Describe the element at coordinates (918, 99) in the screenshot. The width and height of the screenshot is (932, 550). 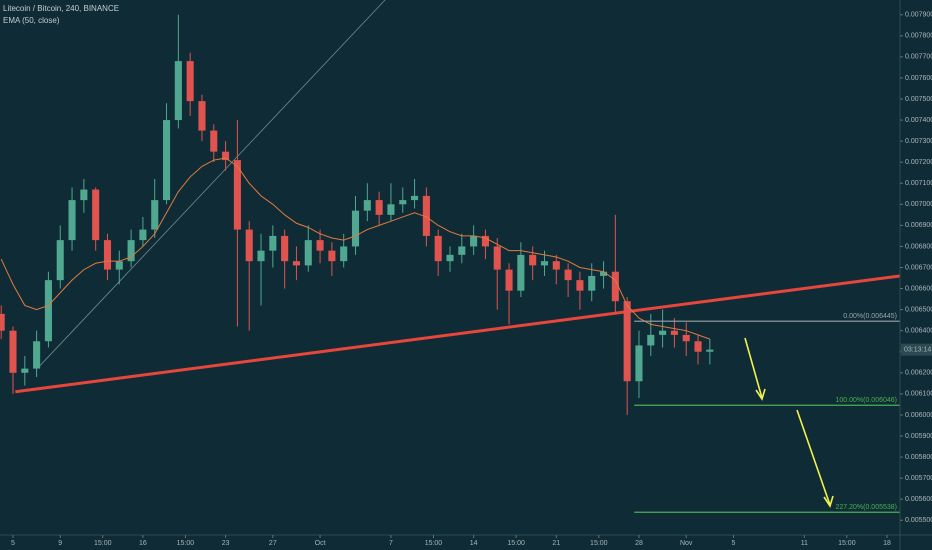
I see `y-tick-label: 0.007500` at that location.